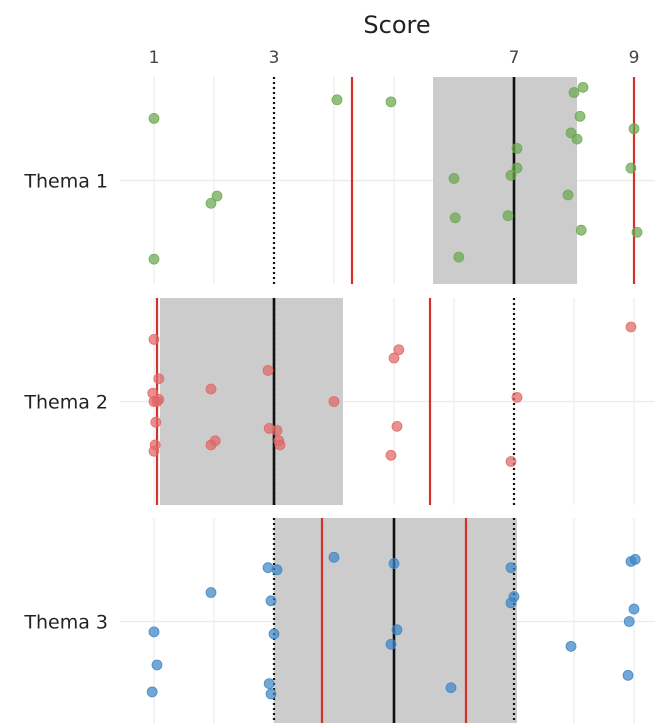 The height and width of the screenshot is (723, 661). I want to click on facet-label: Thema 2, so click(65, 403).